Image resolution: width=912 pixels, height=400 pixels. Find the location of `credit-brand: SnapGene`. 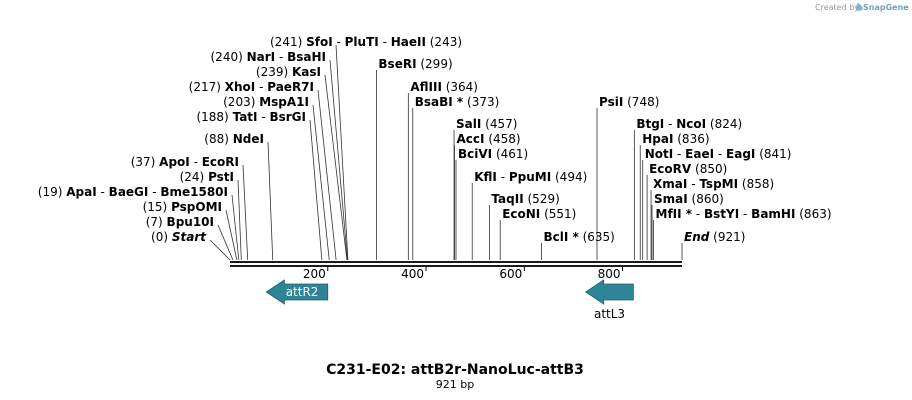

credit-brand: SnapGene is located at coordinates (886, 7).